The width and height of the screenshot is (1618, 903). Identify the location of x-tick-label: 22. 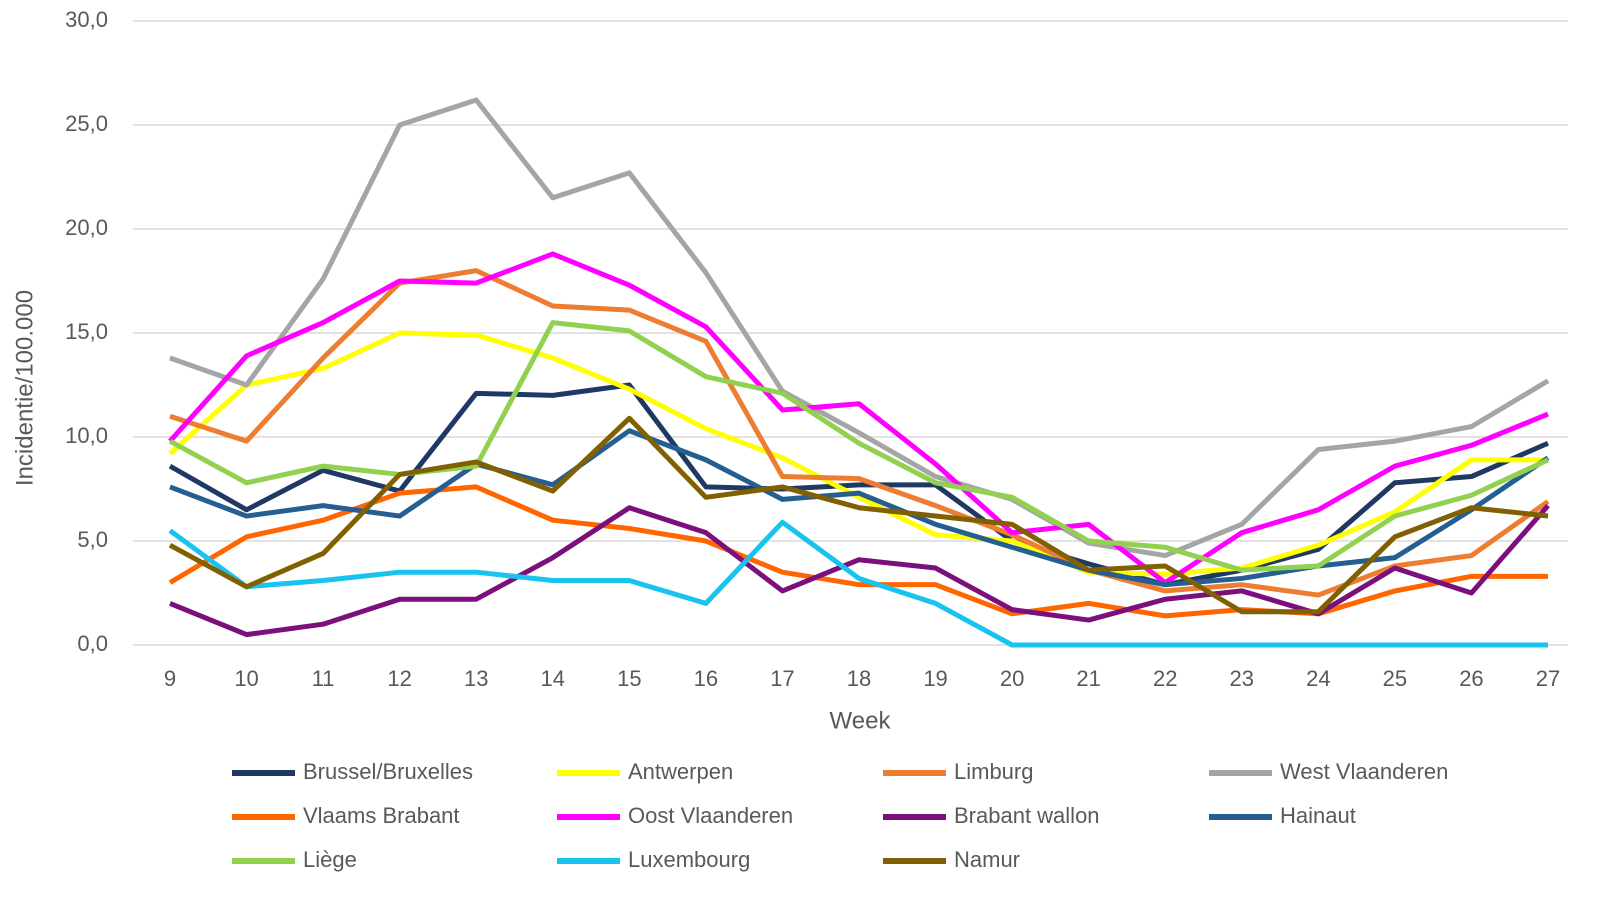
(1165, 678).